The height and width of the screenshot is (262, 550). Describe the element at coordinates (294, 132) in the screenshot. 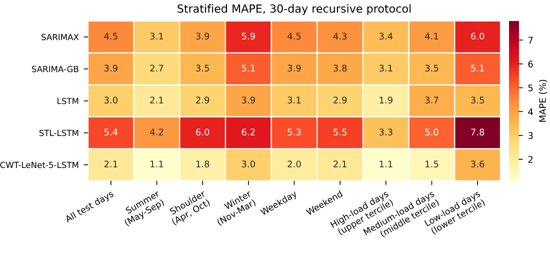

I see `data-label: 5.3` at that location.